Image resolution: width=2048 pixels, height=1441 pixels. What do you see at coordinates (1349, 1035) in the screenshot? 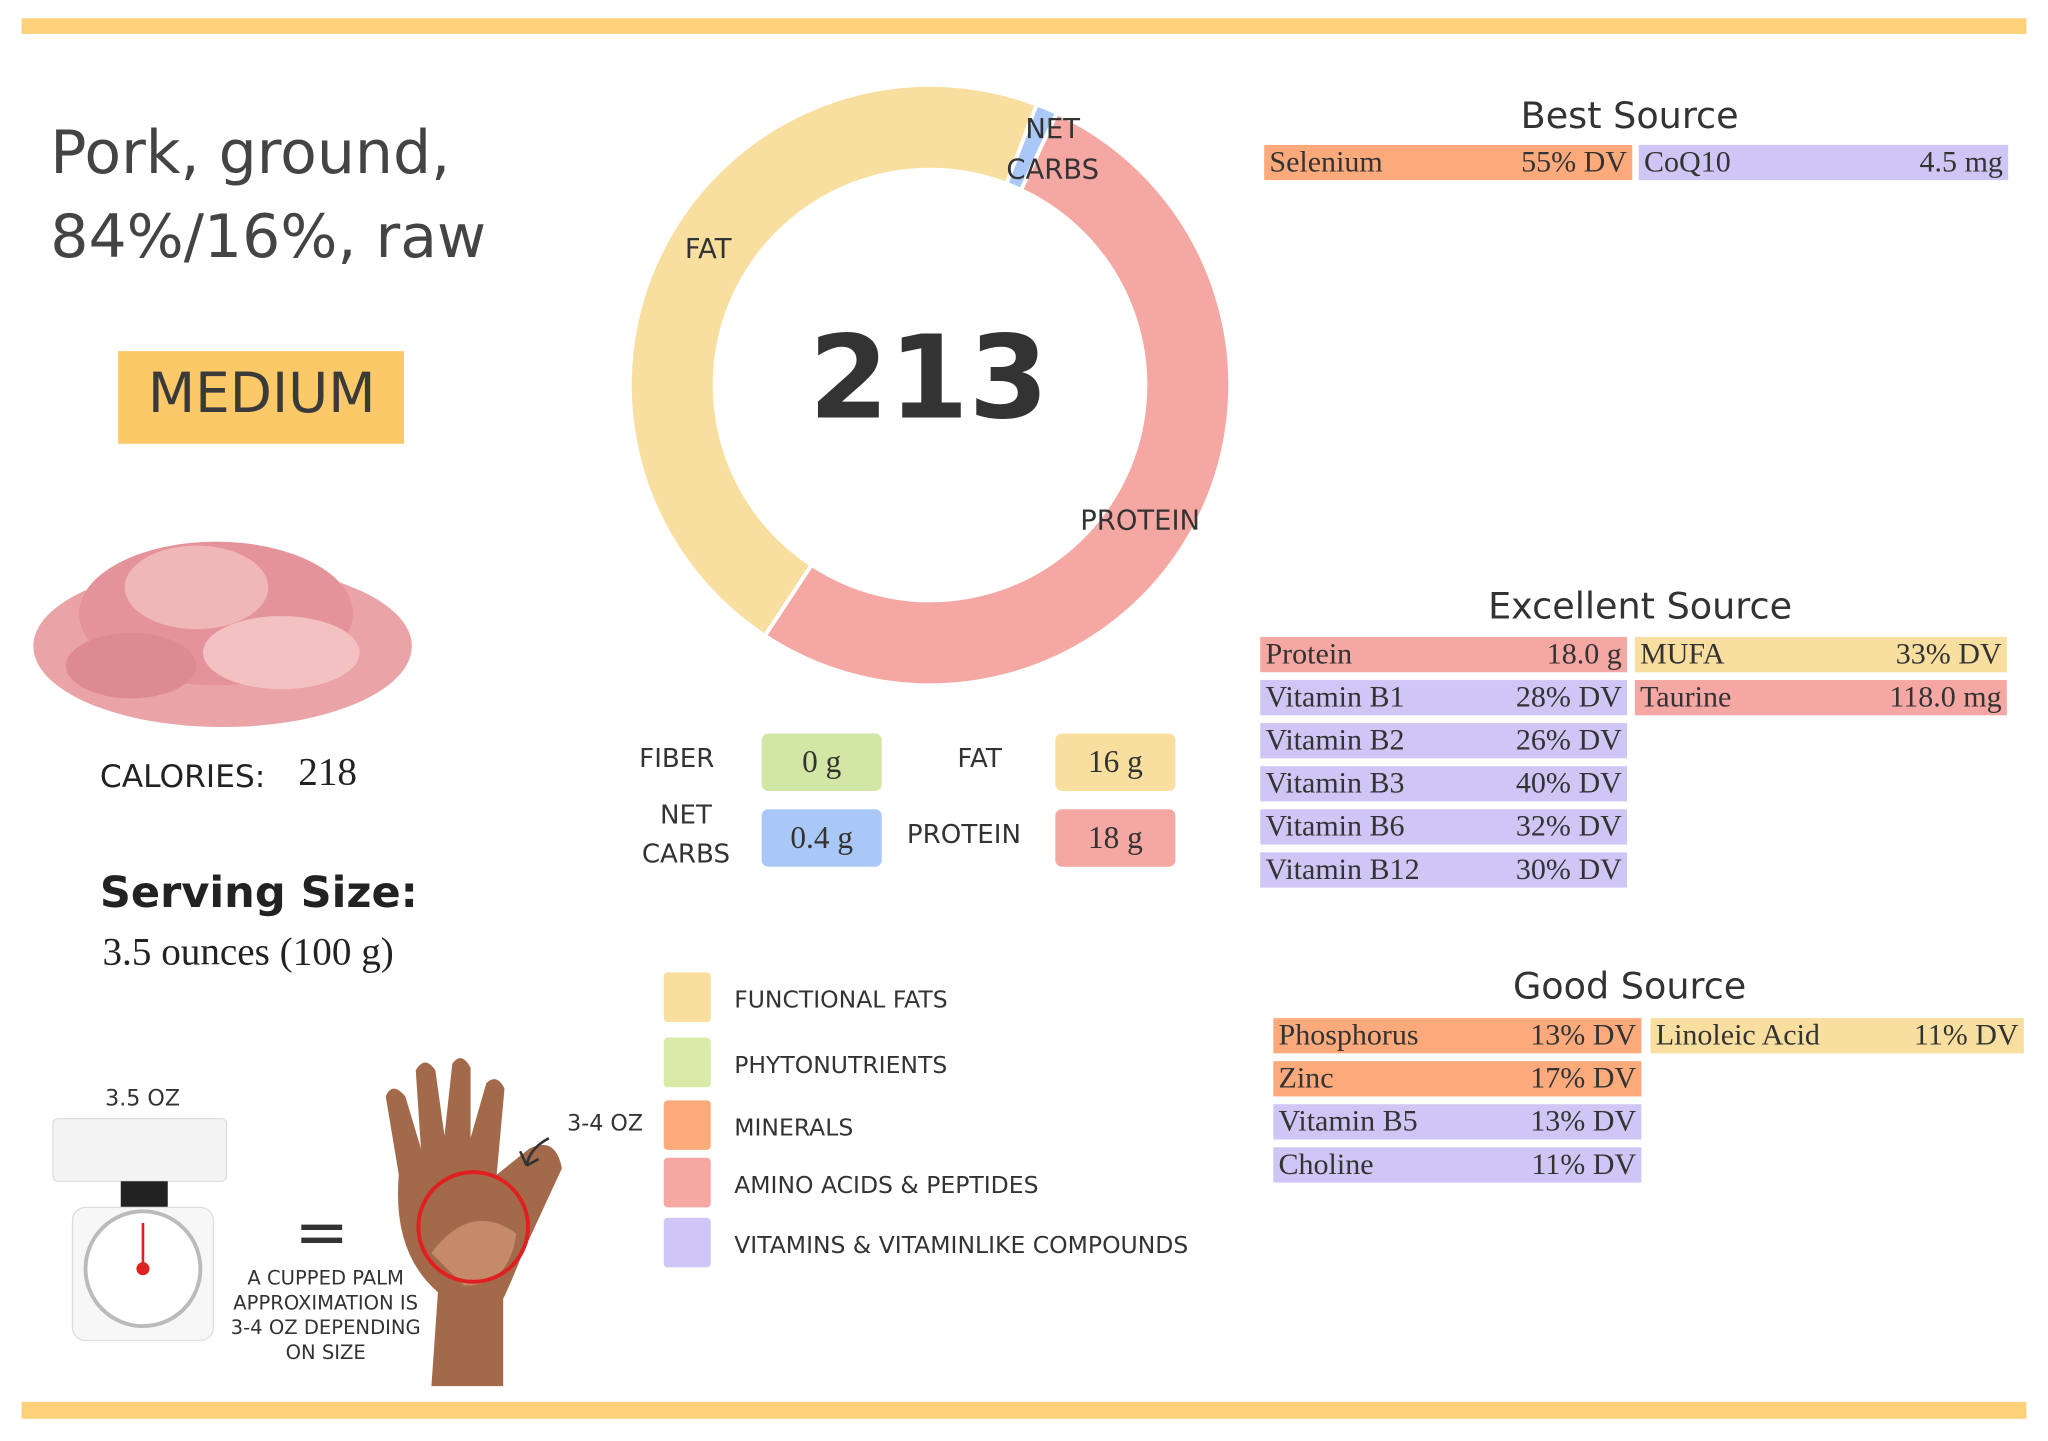
I see `nutrient-name: Phosphorus` at bounding box center [1349, 1035].